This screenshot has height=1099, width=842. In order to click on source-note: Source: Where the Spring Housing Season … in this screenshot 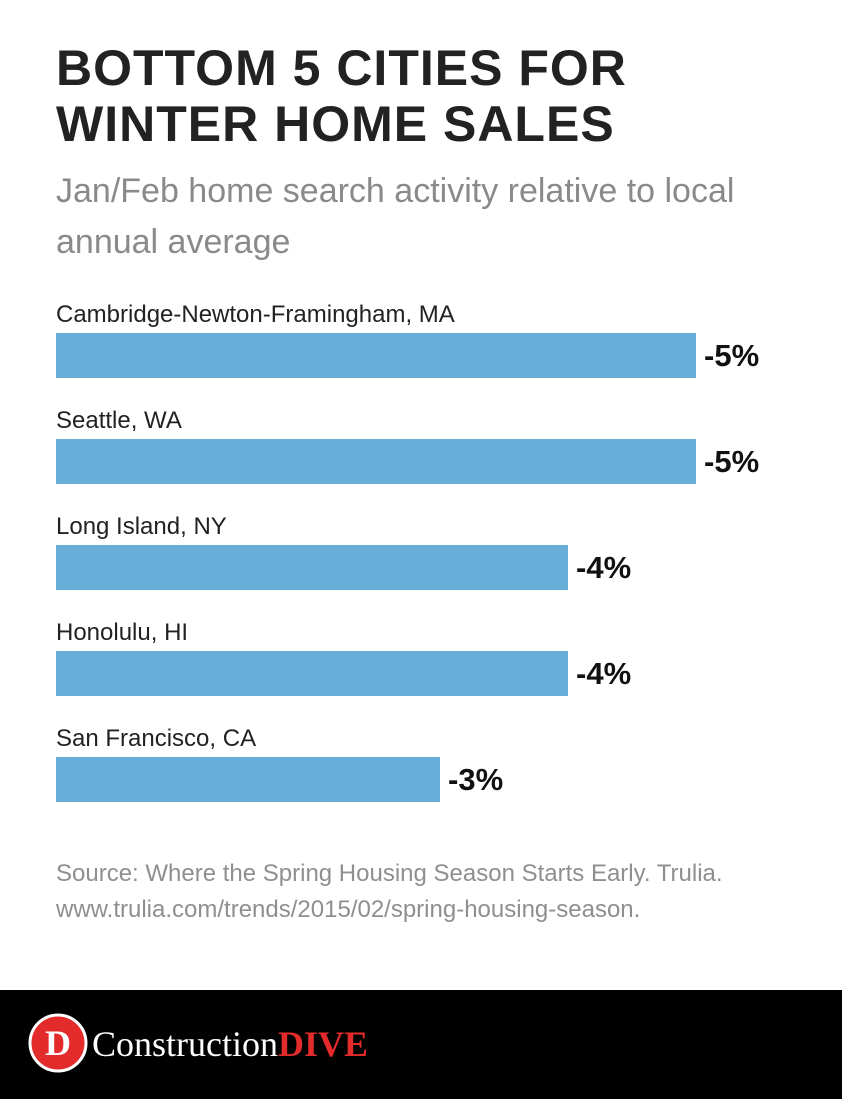, I will do `click(389, 891)`.